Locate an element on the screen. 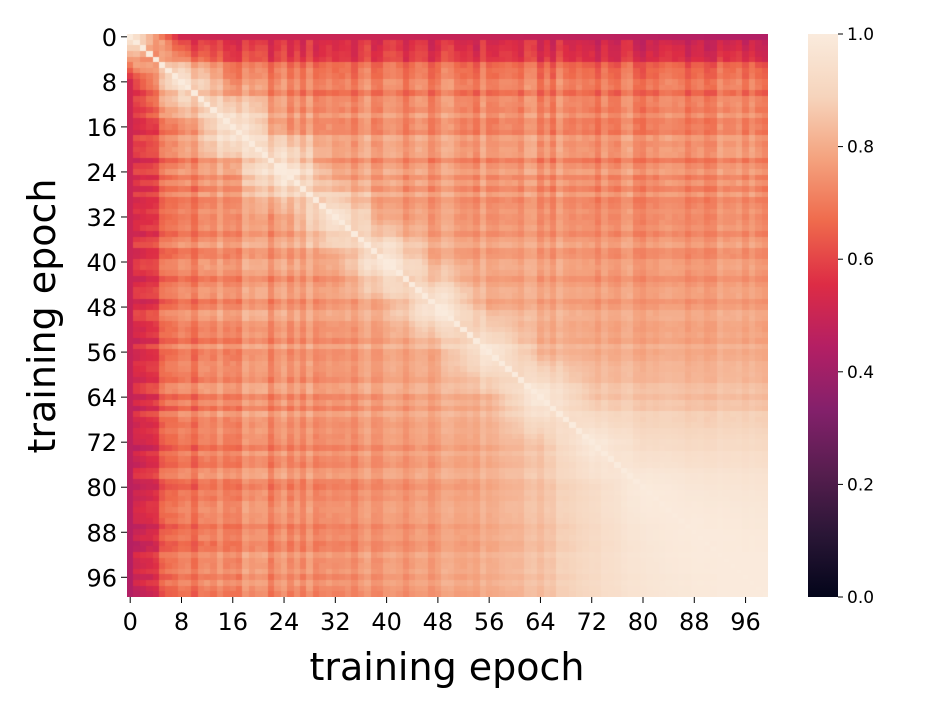  x-tick-label: 0 is located at coordinates (130, 622).